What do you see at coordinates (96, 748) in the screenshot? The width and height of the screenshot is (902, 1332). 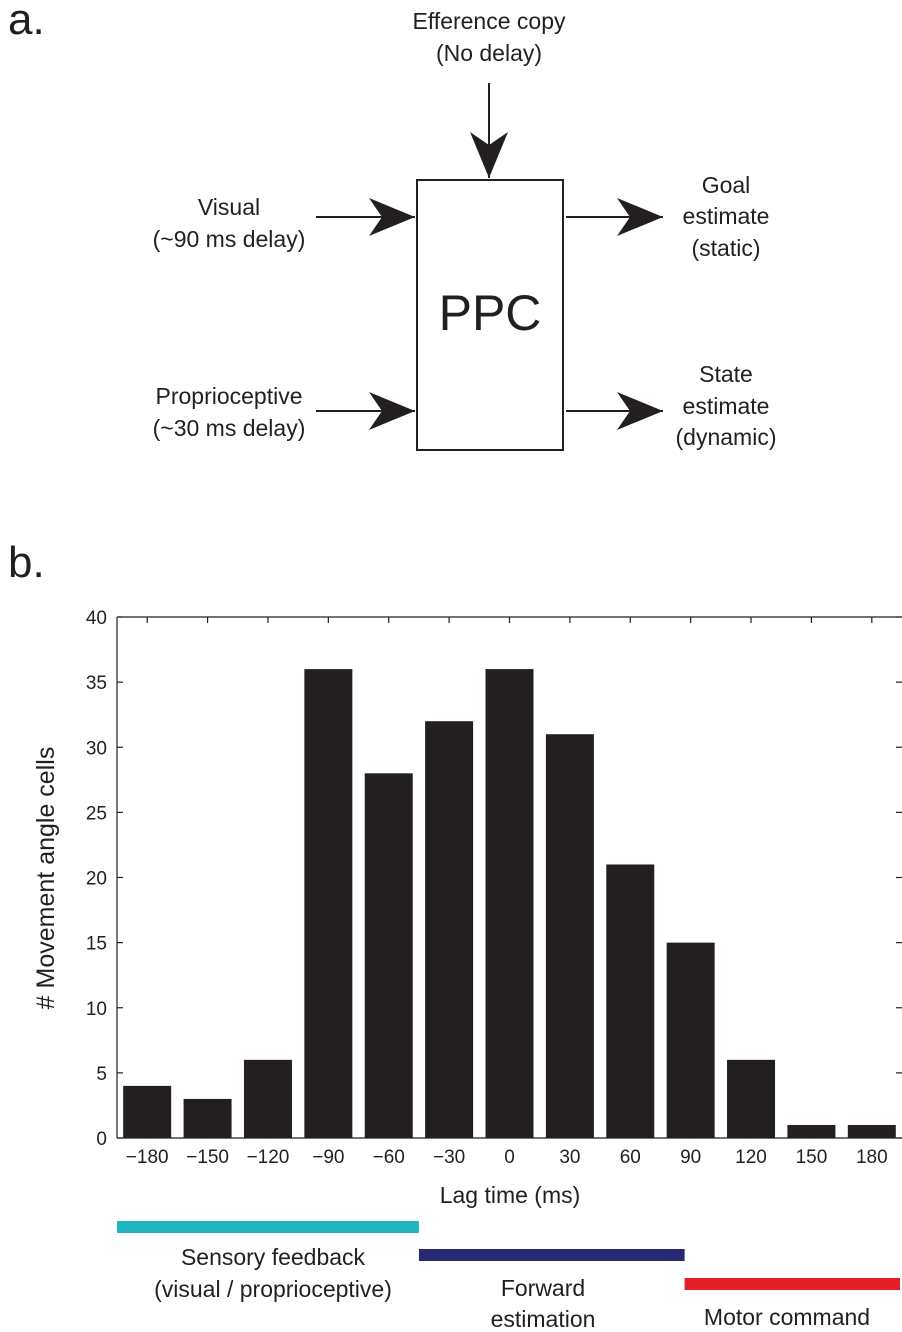 I see `y-tick-label-6: 30` at bounding box center [96, 748].